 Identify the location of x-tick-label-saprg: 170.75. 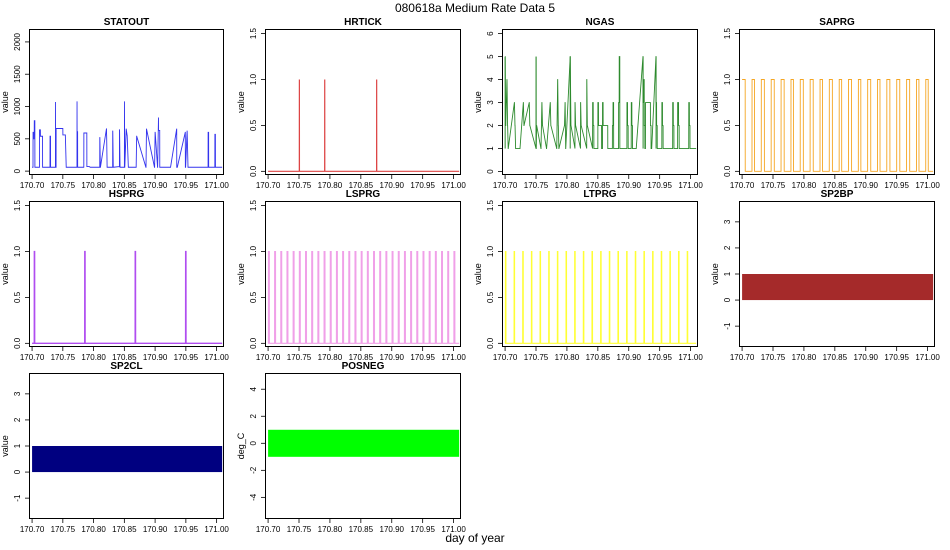
(773, 185).